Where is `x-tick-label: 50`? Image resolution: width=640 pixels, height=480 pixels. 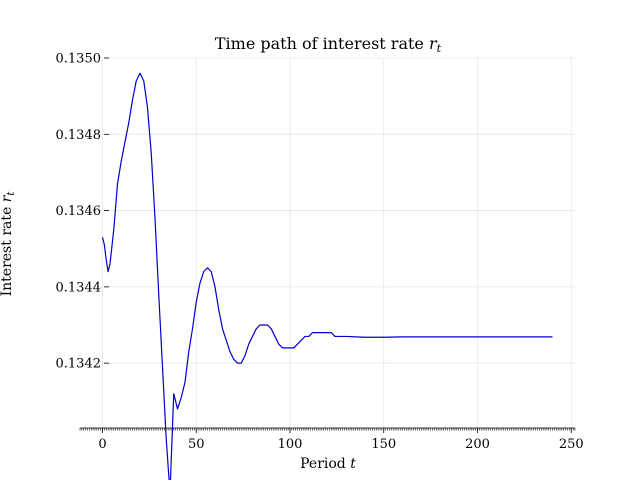
x-tick-label: 50 is located at coordinates (196, 444).